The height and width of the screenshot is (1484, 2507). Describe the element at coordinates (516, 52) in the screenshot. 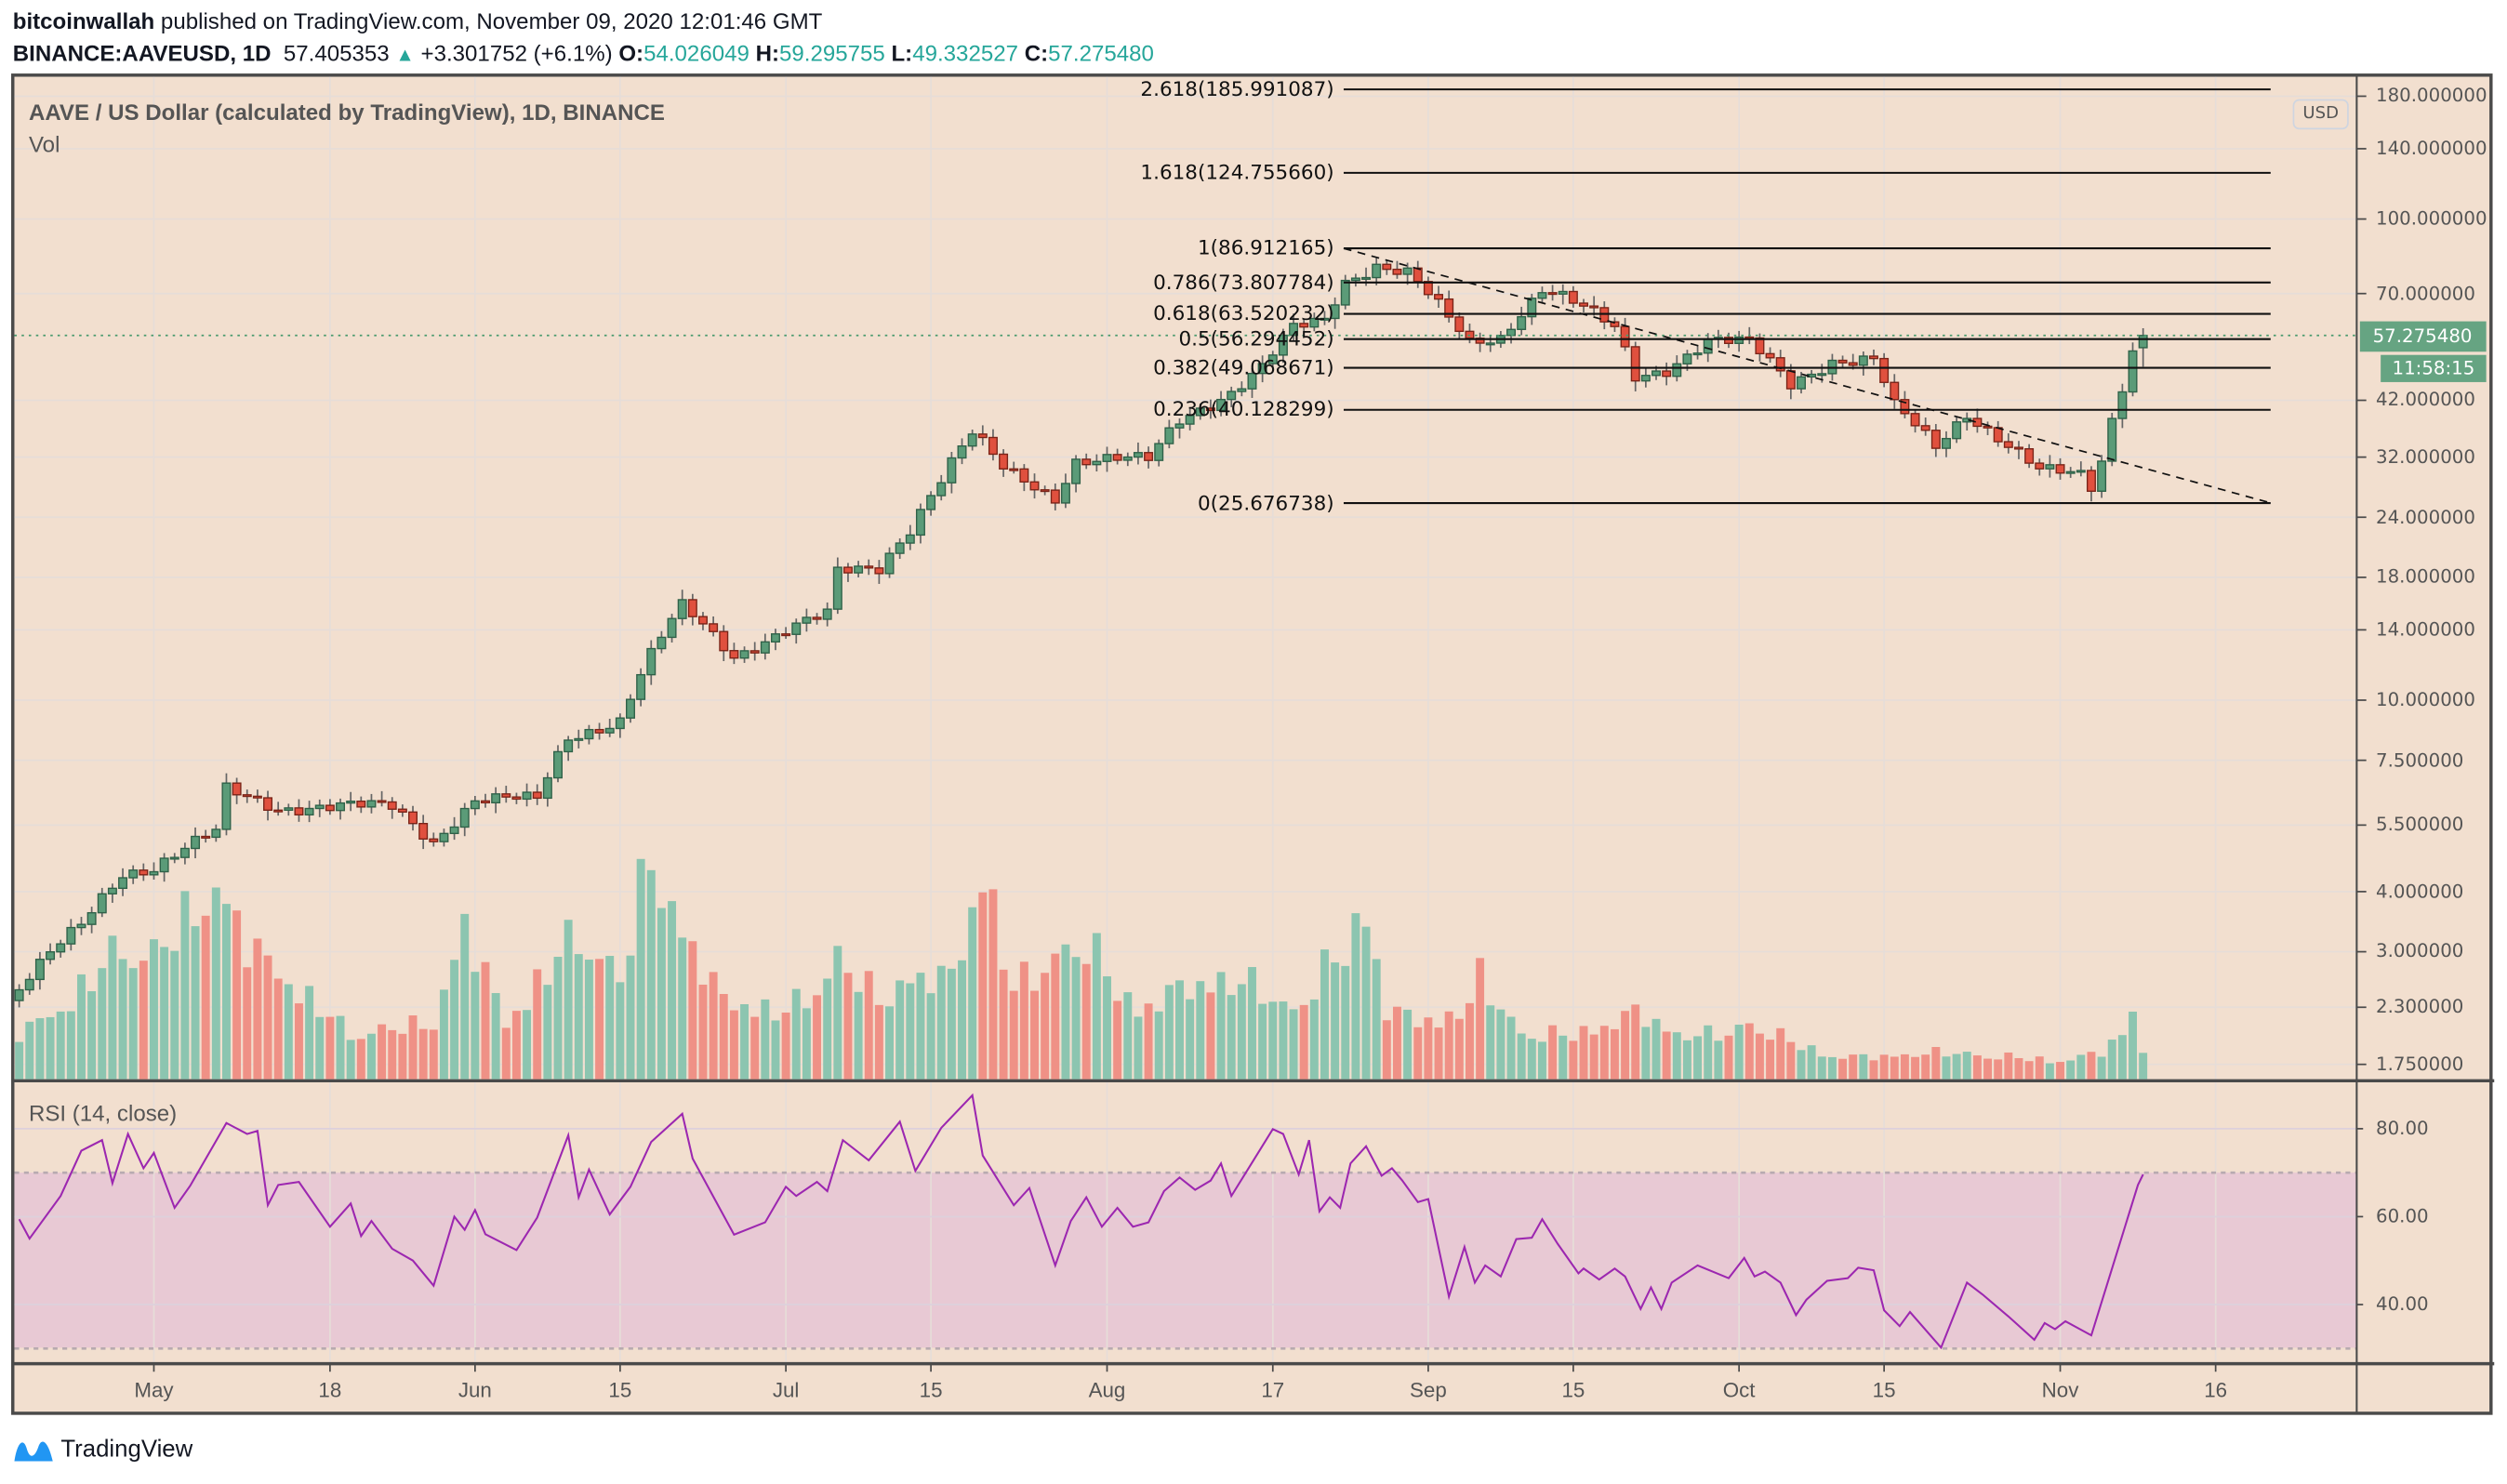

I see `price-change: +3.301752 (+6.1%)` at that location.